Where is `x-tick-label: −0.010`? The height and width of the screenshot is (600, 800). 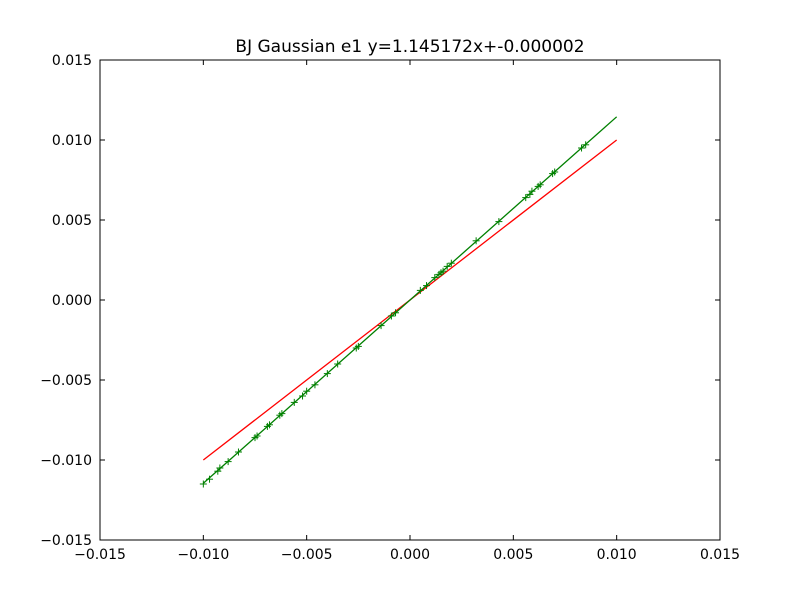 x-tick-label: −0.010 is located at coordinates (203, 555).